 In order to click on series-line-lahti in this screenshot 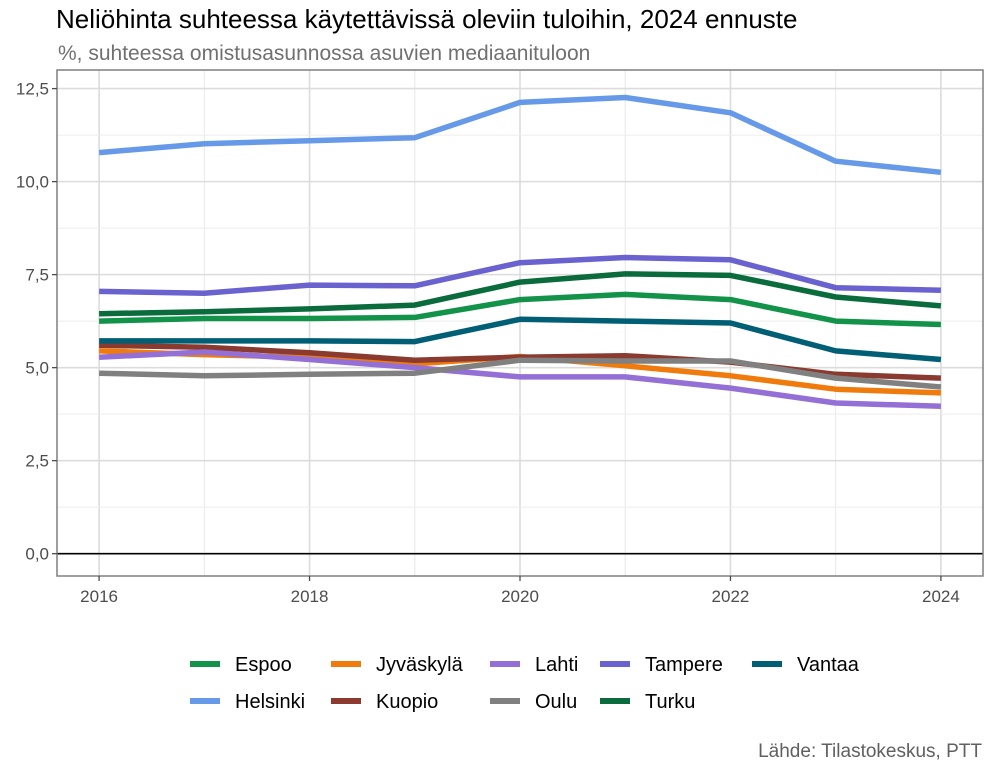, I will do `click(519, 379)`.